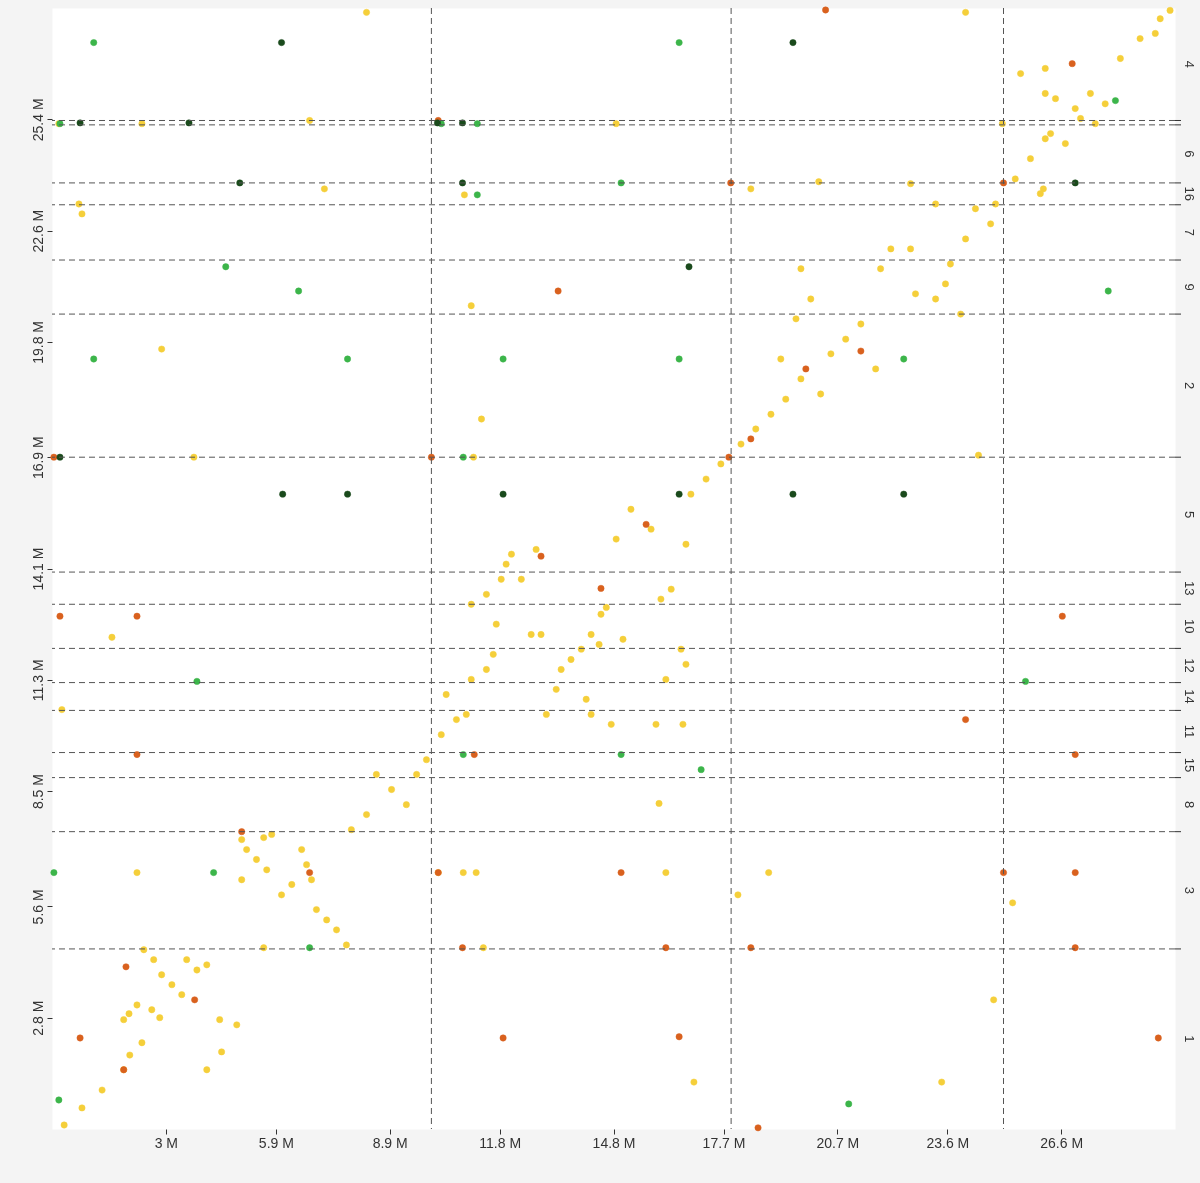  Describe the element at coordinates (1189, 626) in the screenshot. I see `text: 10` at that location.